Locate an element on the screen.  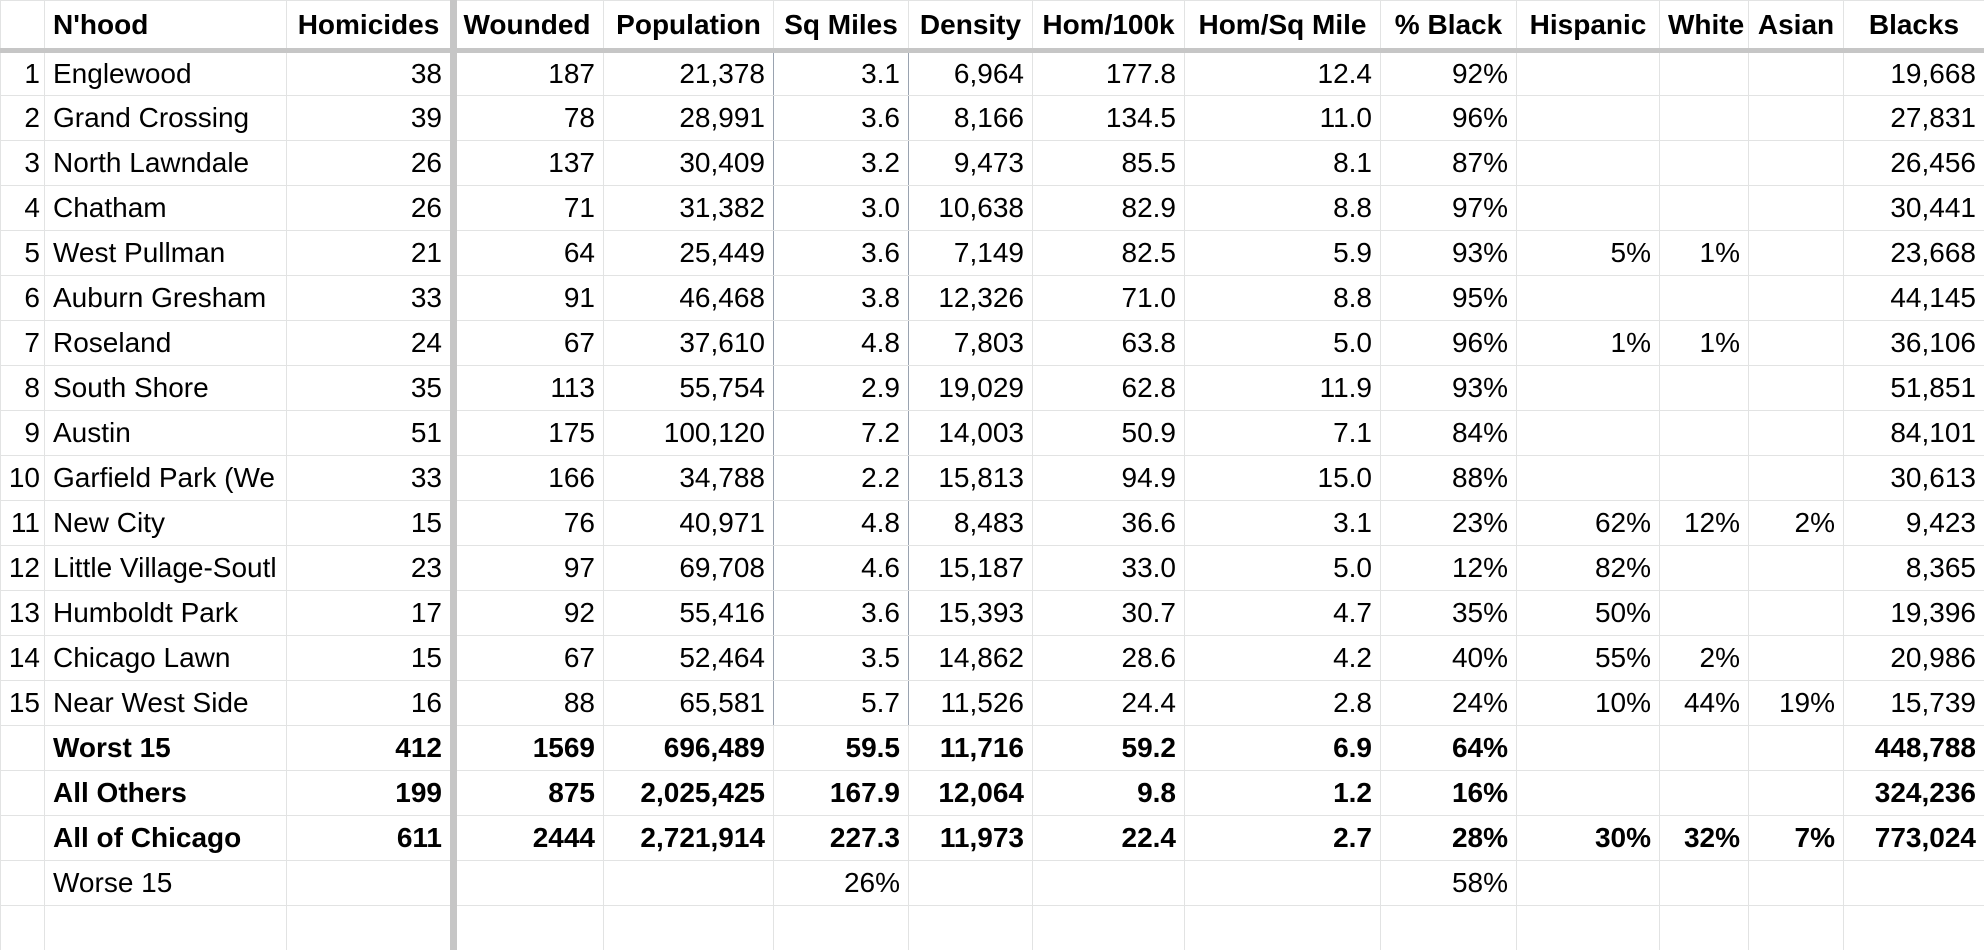
header-neighborhood: N'hood is located at coordinates (165, 26).